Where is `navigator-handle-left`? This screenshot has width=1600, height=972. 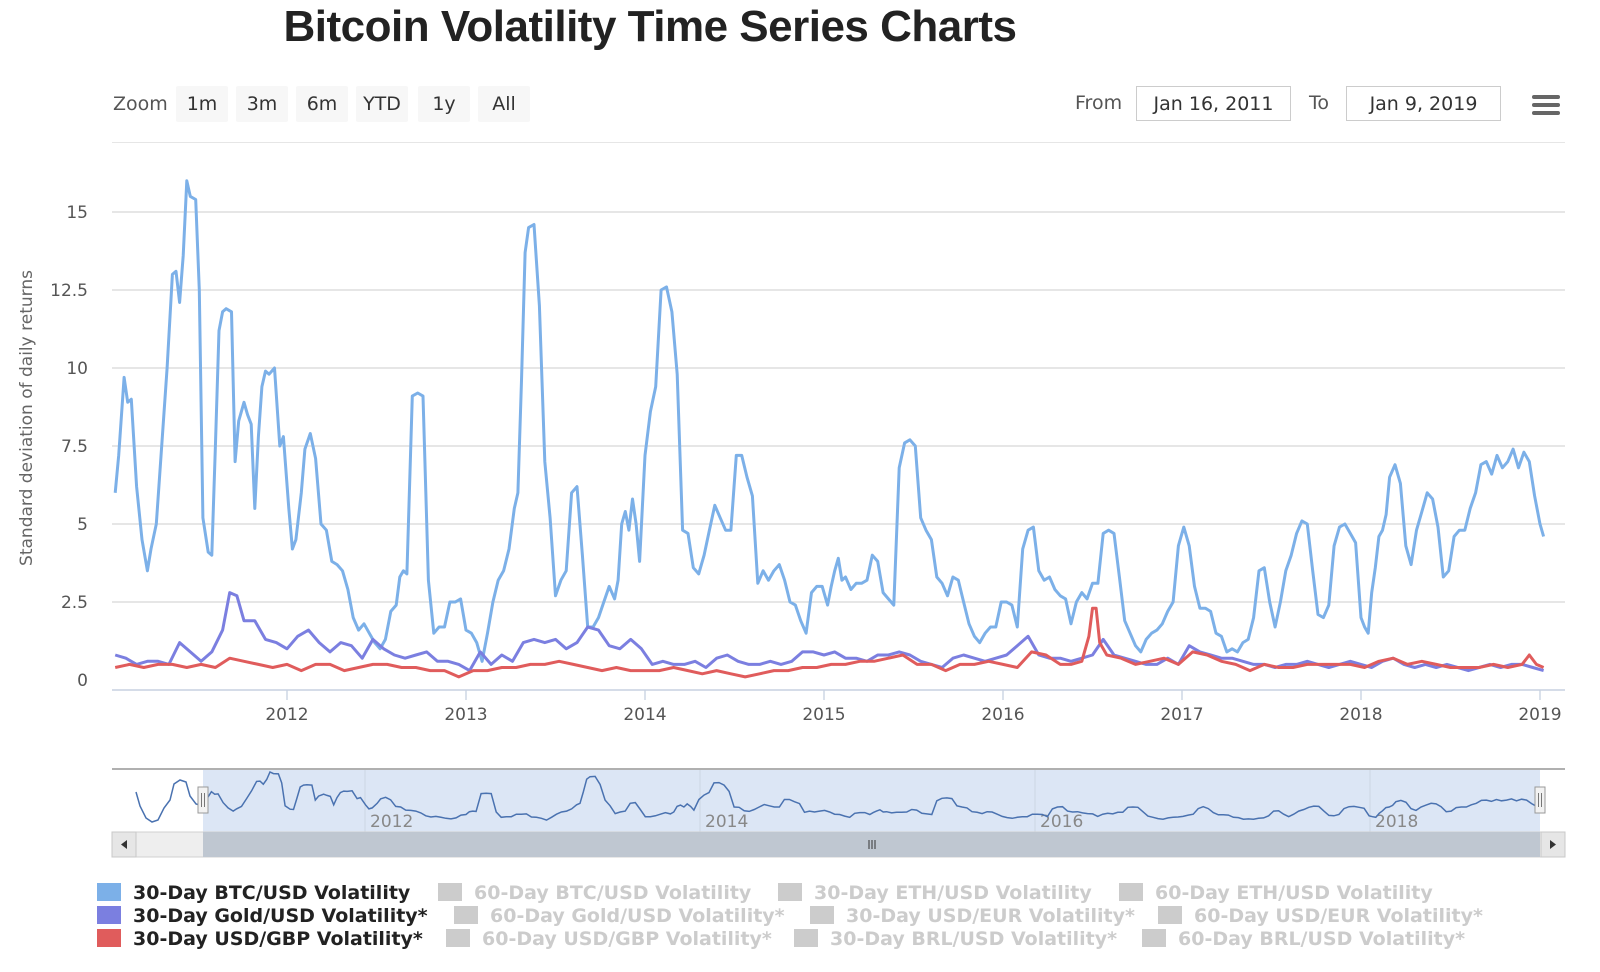 navigator-handle-left is located at coordinates (203, 800).